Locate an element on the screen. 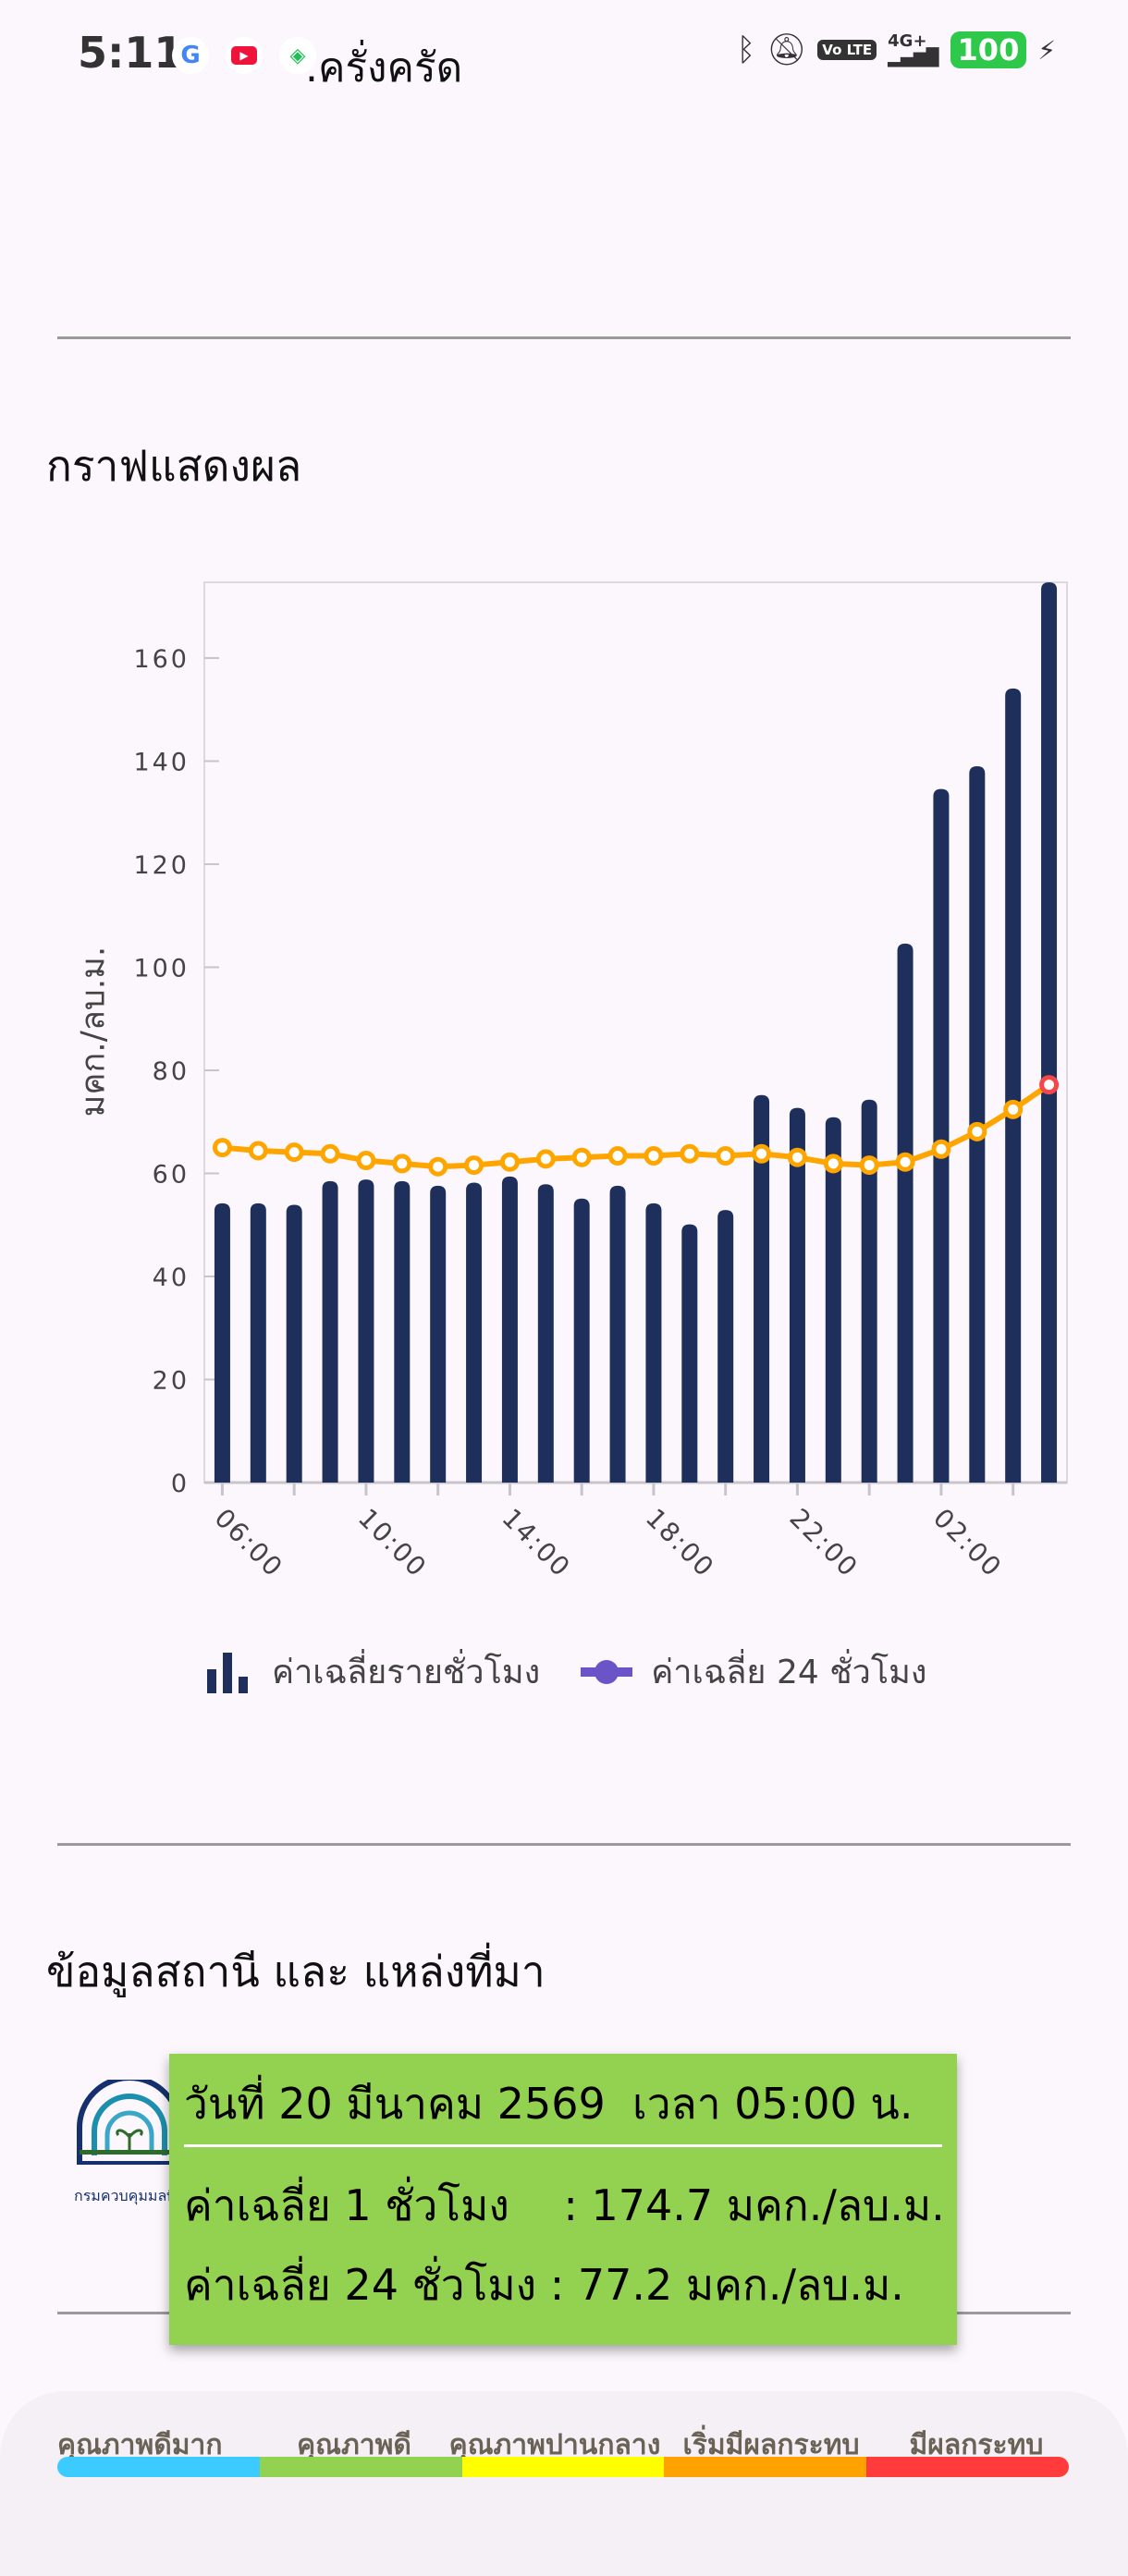 The height and width of the screenshot is (2576, 1128). aqi-segment-very-good is located at coordinates (158, 2467).